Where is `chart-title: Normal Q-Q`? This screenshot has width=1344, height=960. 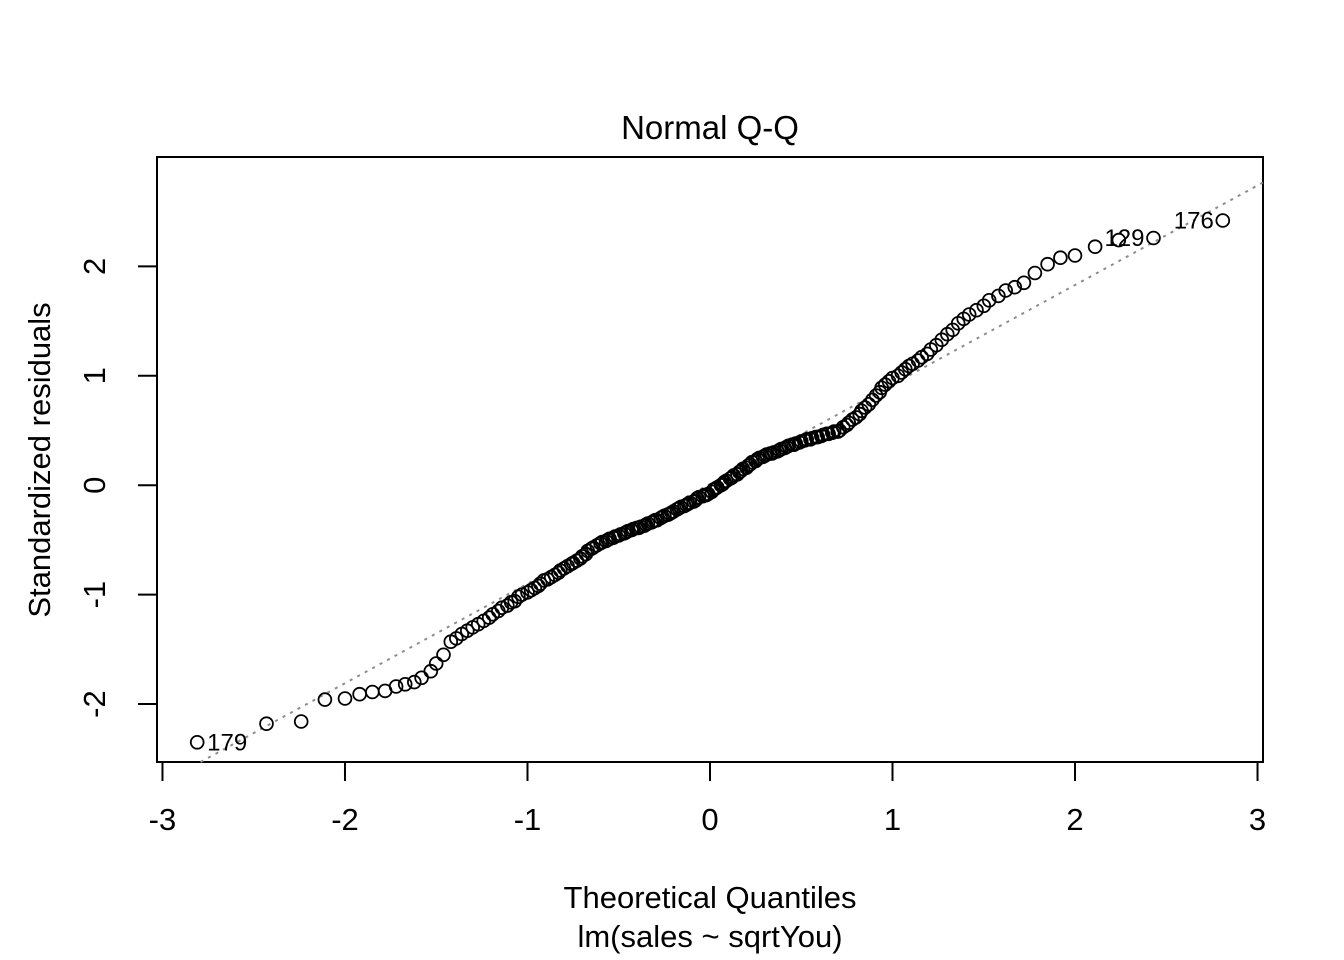 chart-title: Normal Q-Q is located at coordinates (710, 127).